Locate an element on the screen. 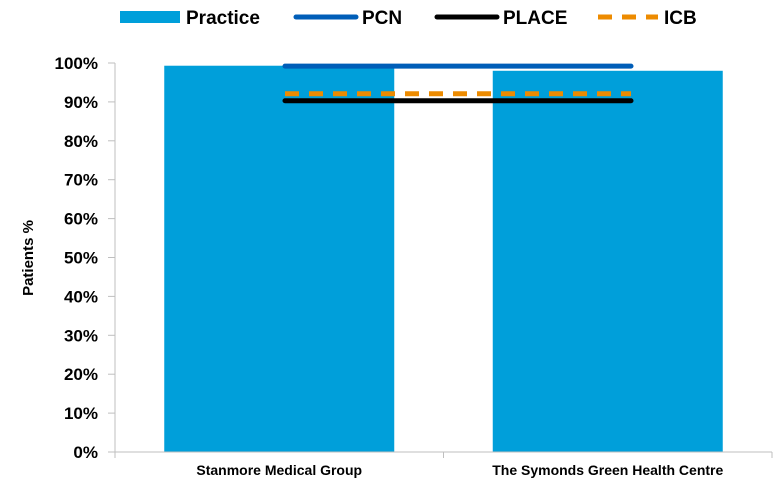 This screenshot has height=487, width=776. y-tick-label: 10% is located at coordinates (81, 413).